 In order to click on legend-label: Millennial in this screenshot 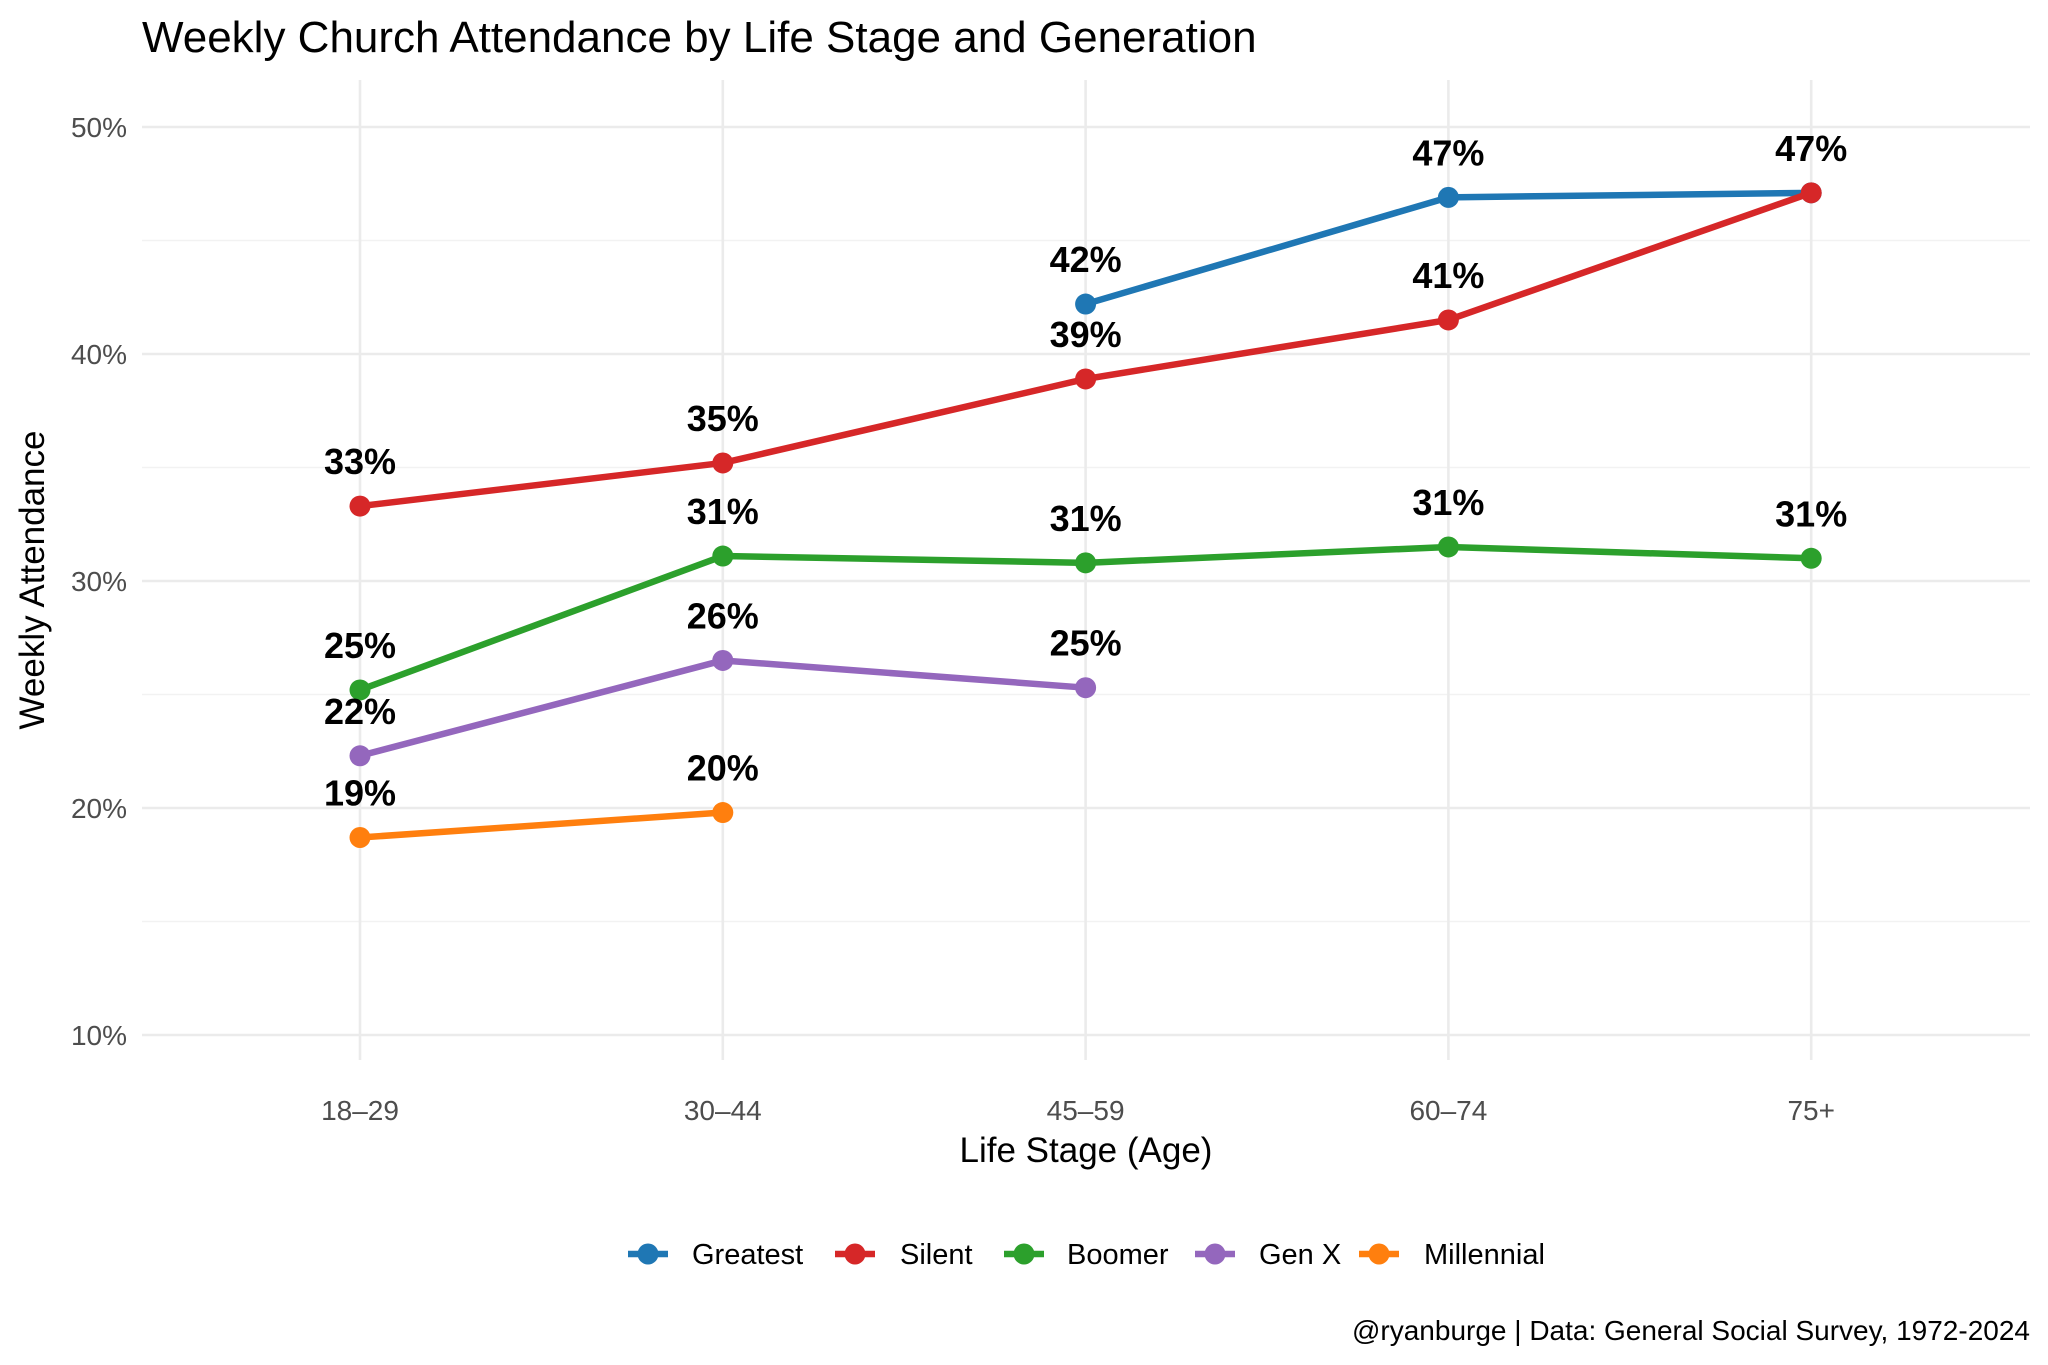, I will do `click(1484, 1255)`.